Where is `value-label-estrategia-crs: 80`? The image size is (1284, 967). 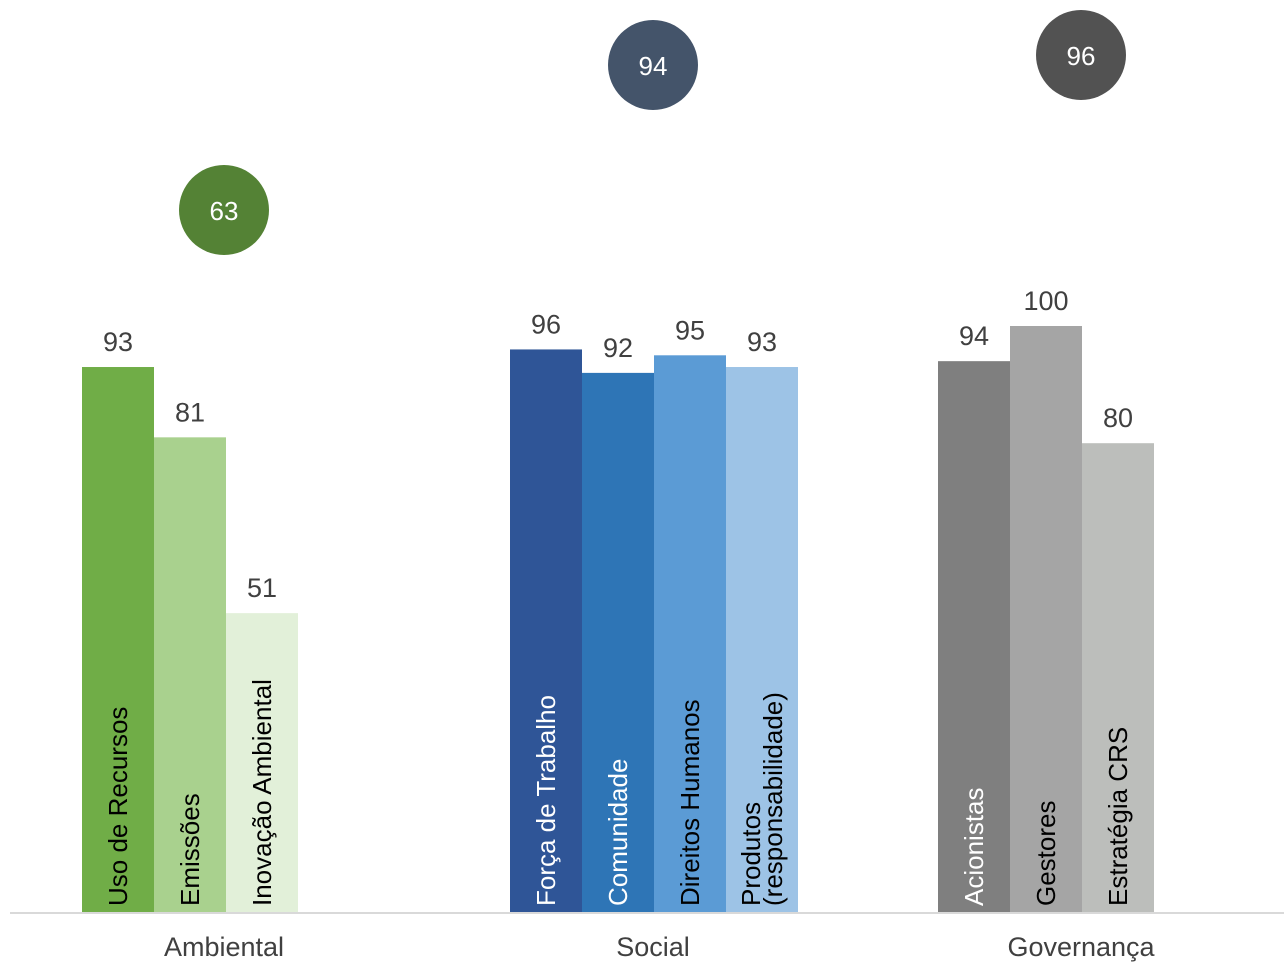 value-label-estrategia-crs: 80 is located at coordinates (1118, 418).